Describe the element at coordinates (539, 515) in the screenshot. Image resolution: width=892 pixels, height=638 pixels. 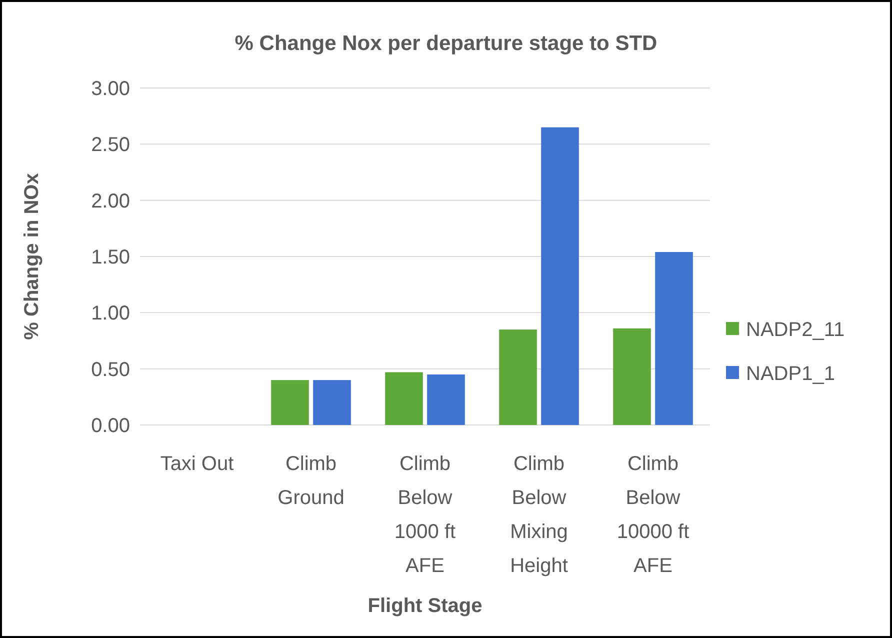
I see `x-tick-label: Climb Below Mixing Height` at that location.